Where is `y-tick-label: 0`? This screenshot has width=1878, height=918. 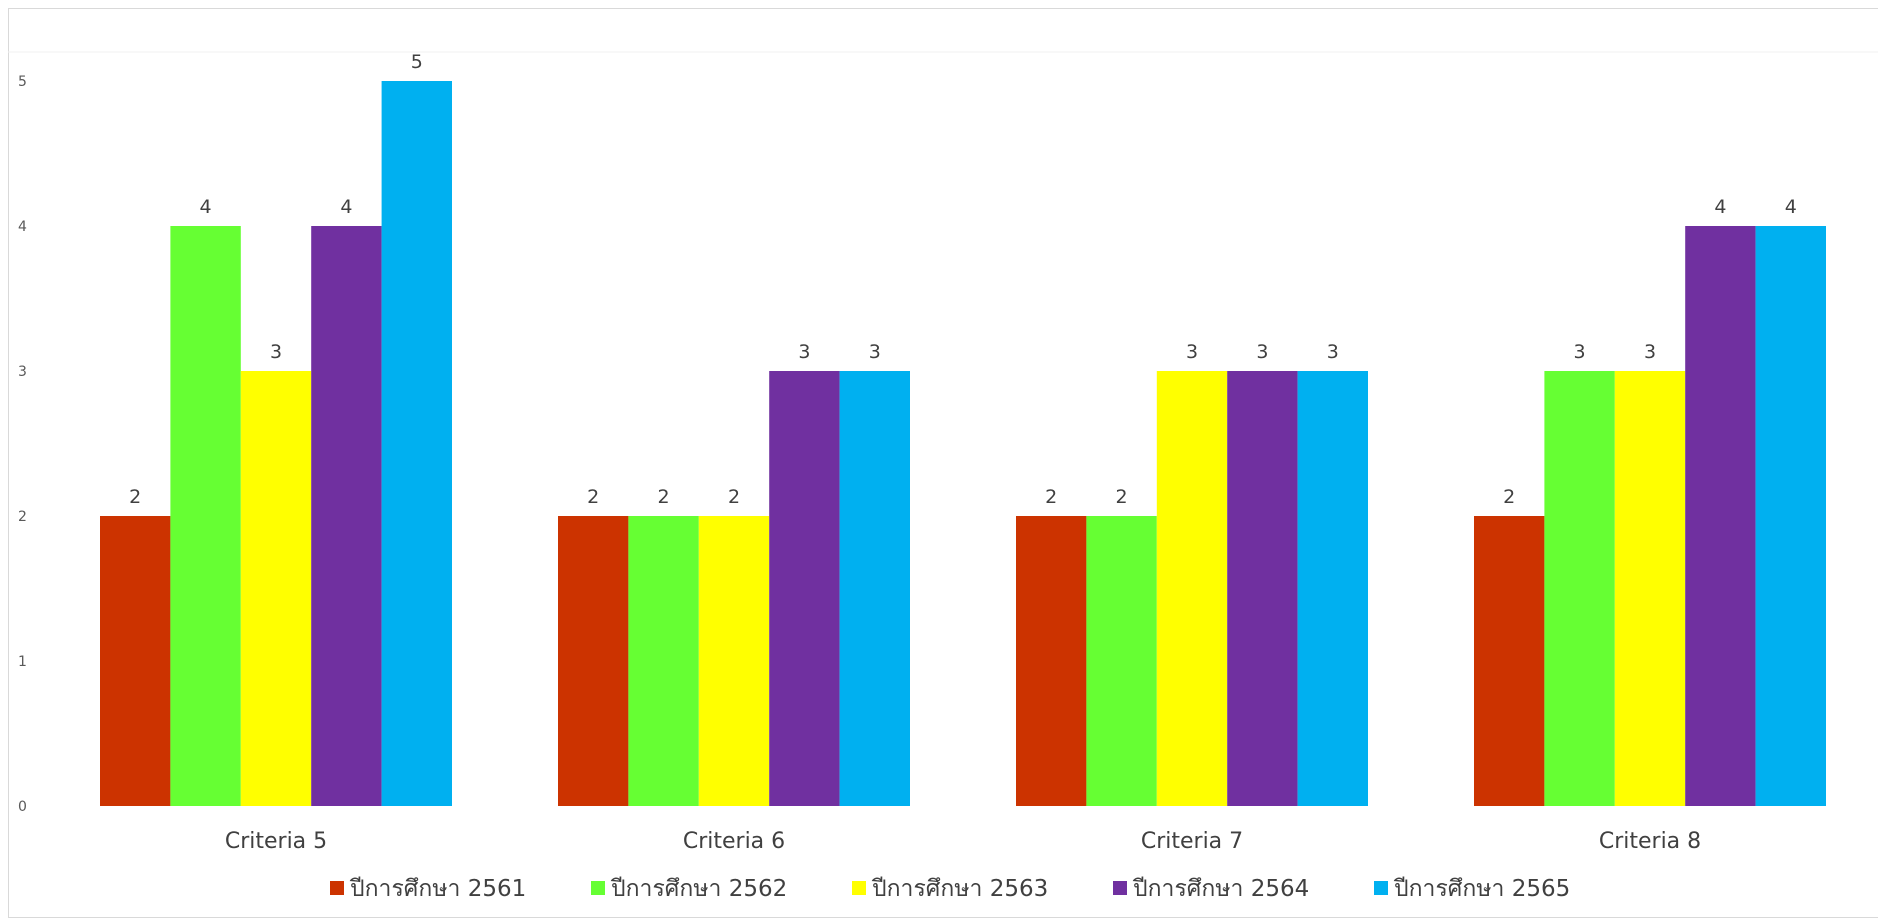
y-tick-label: 0 is located at coordinates (22, 807).